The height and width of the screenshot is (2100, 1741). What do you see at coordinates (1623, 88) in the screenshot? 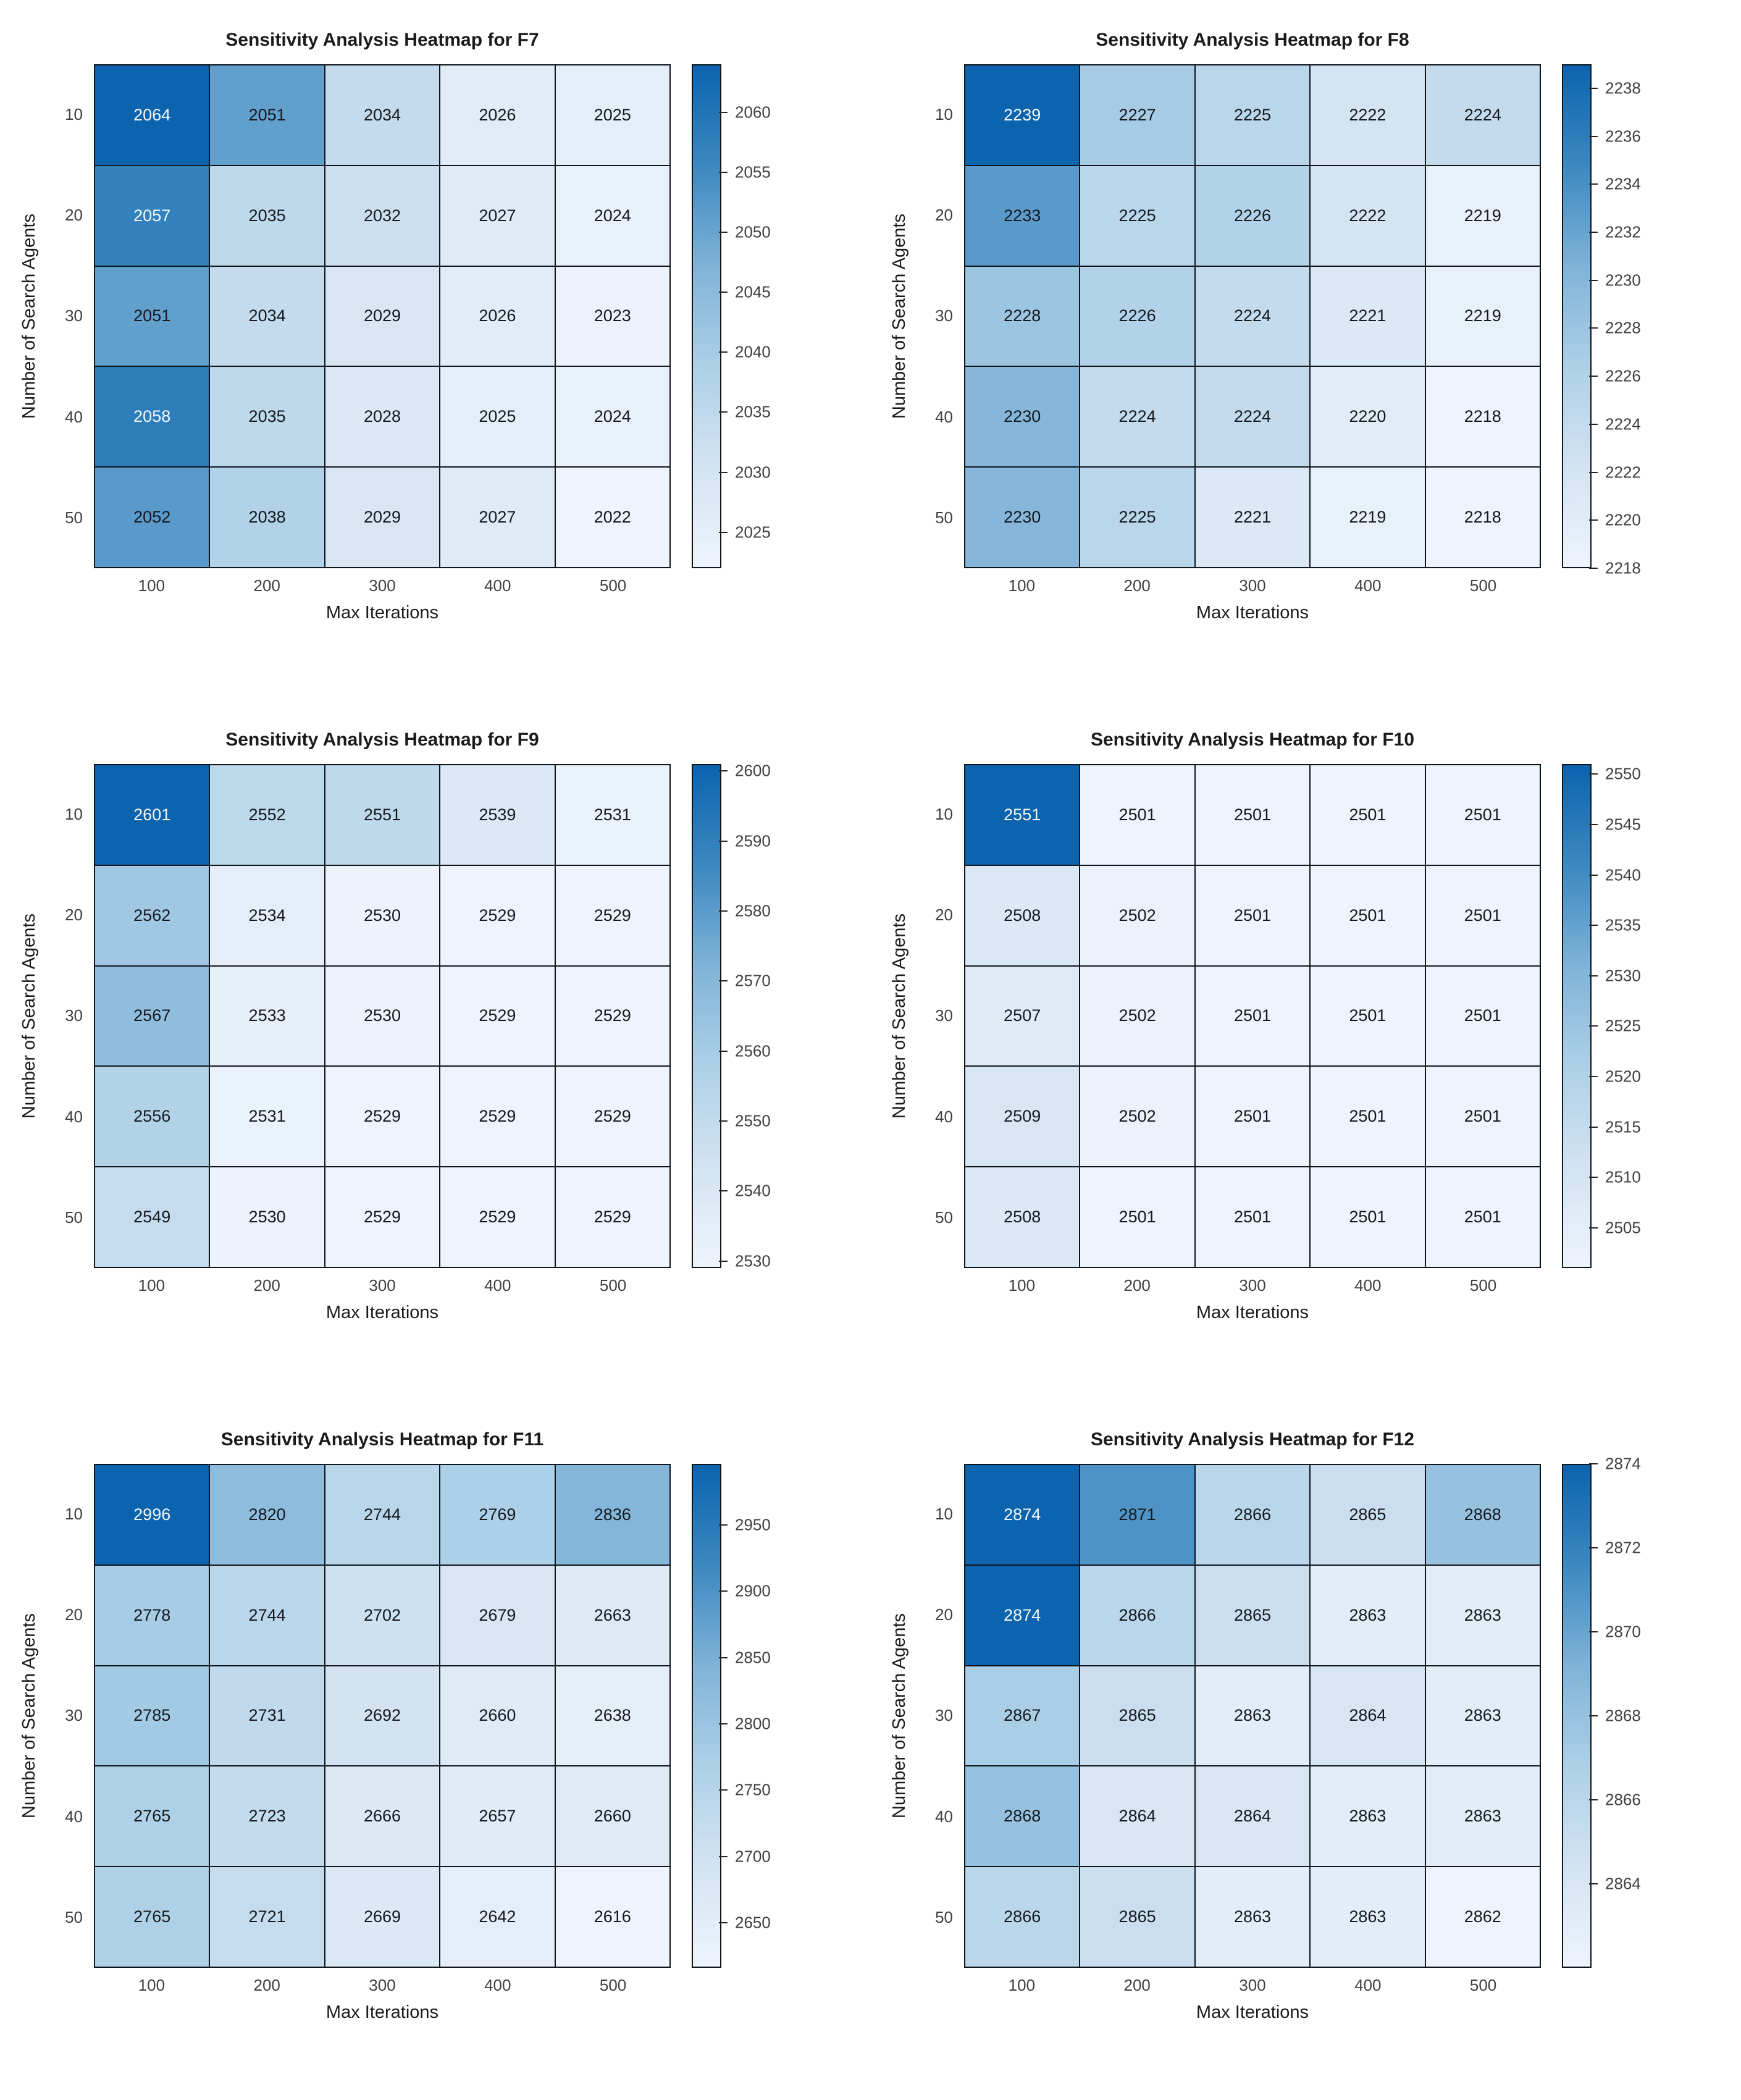
I see `colorbar-tick-label: 2238` at bounding box center [1623, 88].